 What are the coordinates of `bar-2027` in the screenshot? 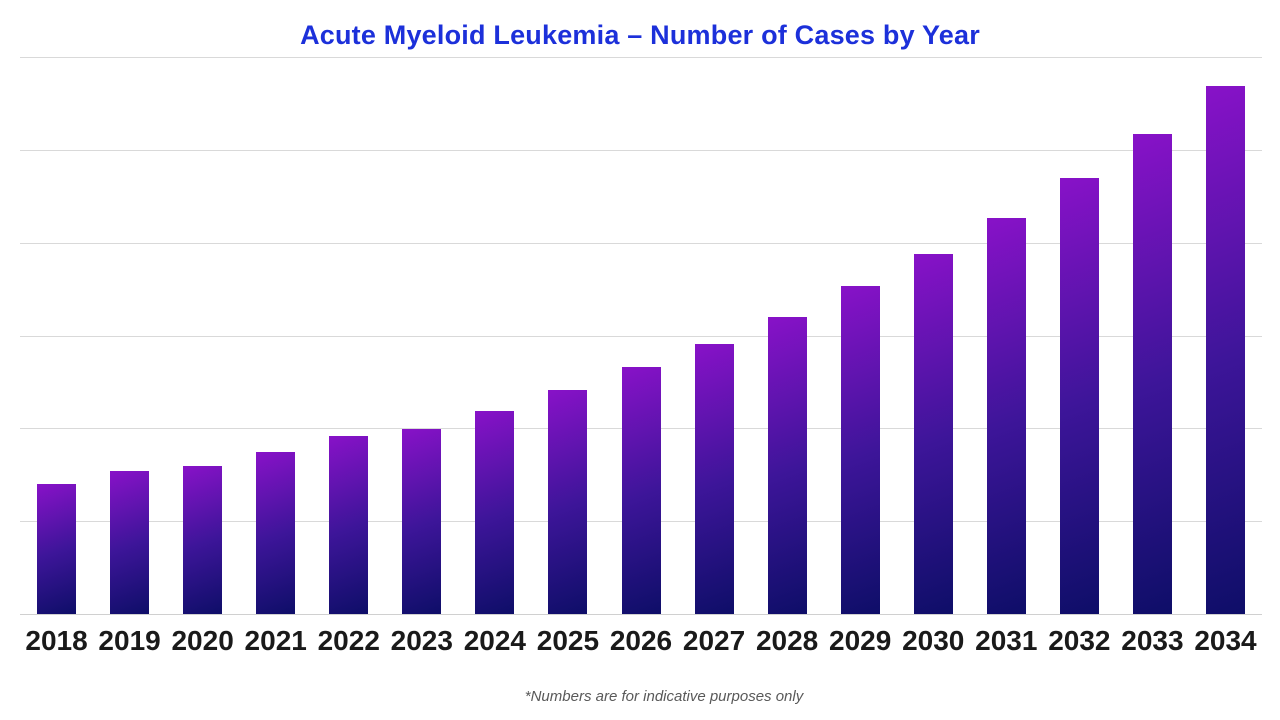 It's located at (714, 478).